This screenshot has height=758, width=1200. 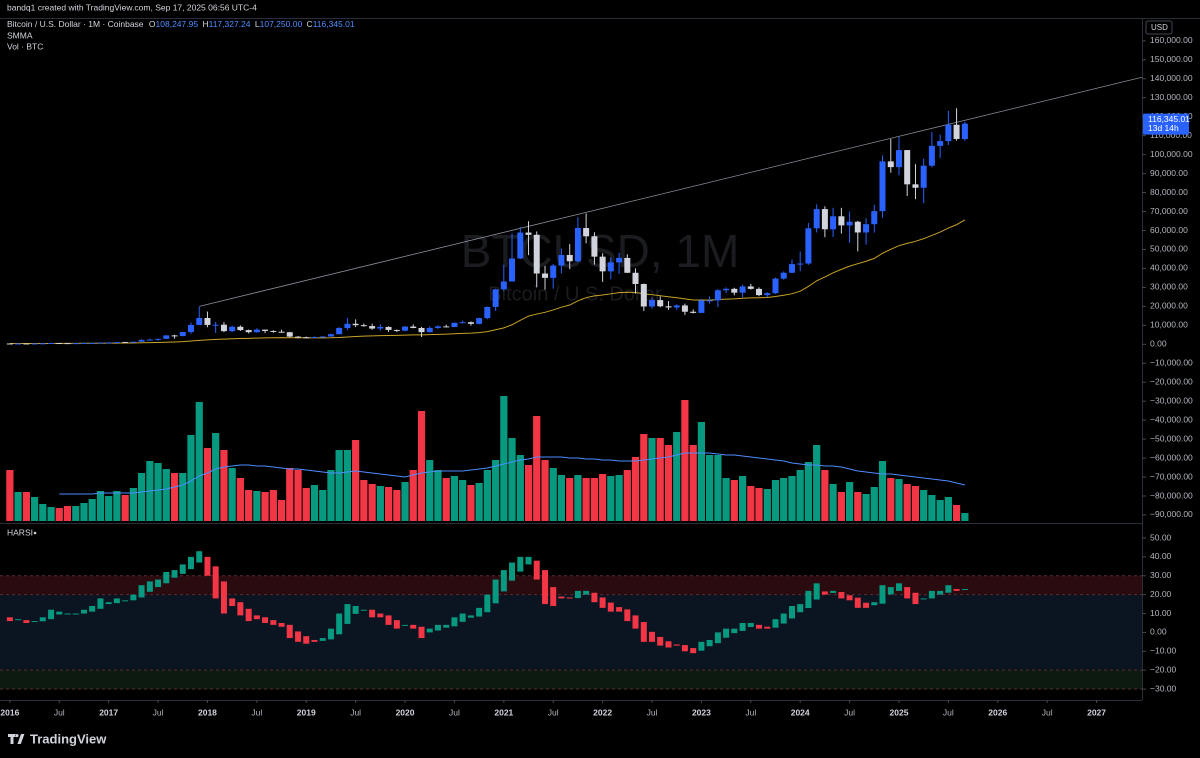 What do you see at coordinates (1169, 325) in the screenshot?
I see `y-tick-label: 10,000.00` at bounding box center [1169, 325].